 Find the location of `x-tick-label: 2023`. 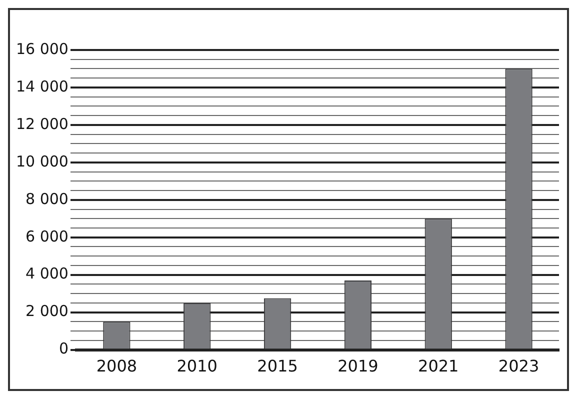

x-tick-label: 2023 is located at coordinates (519, 366).